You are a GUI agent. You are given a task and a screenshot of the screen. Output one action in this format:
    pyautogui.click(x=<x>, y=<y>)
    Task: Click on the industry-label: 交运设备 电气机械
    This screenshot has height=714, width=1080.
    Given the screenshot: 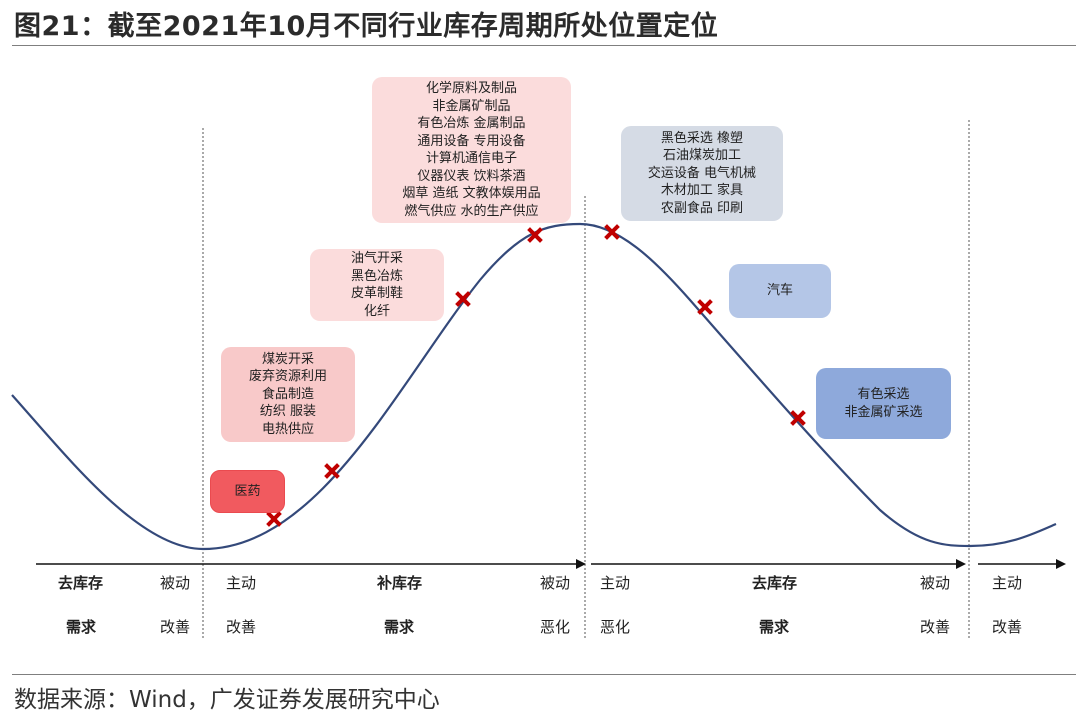 What is the action you would take?
    pyautogui.click(x=702, y=173)
    